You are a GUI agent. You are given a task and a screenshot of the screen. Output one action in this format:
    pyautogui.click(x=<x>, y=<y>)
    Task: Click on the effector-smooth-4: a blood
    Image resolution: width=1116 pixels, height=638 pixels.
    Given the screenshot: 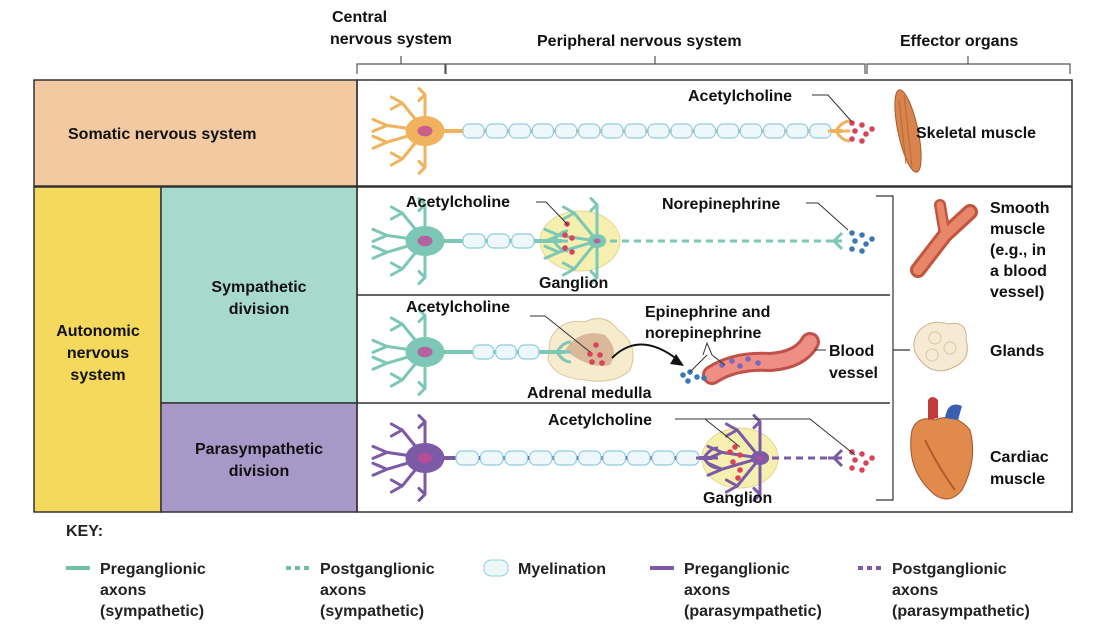 What is the action you would take?
    pyautogui.click(x=1018, y=271)
    